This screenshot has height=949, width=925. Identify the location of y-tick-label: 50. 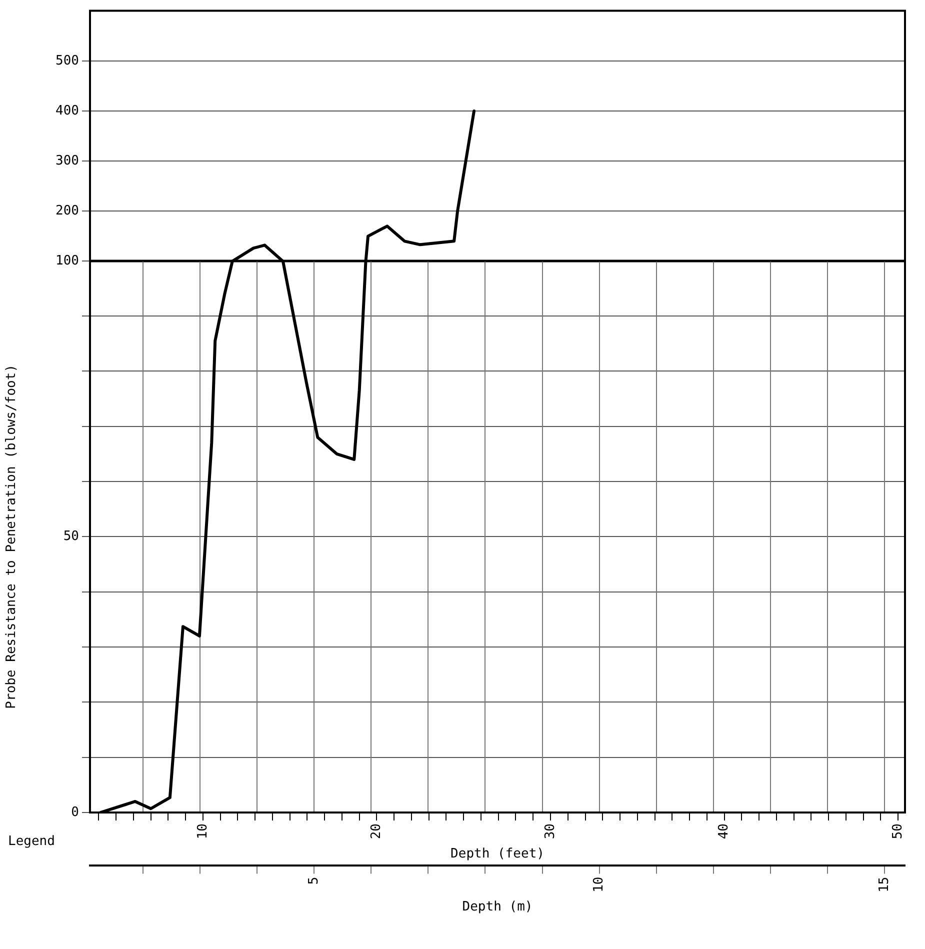
(71, 536).